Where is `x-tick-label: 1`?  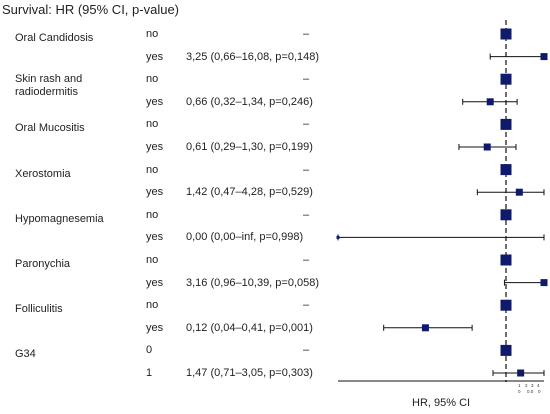
x-tick-label: 1 is located at coordinates (519, 385).